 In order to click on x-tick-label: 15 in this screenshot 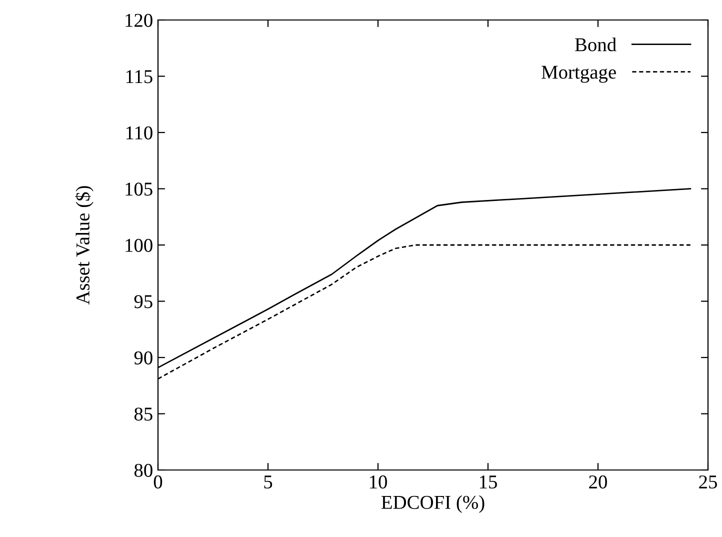, I will do `click(488, 482)`.